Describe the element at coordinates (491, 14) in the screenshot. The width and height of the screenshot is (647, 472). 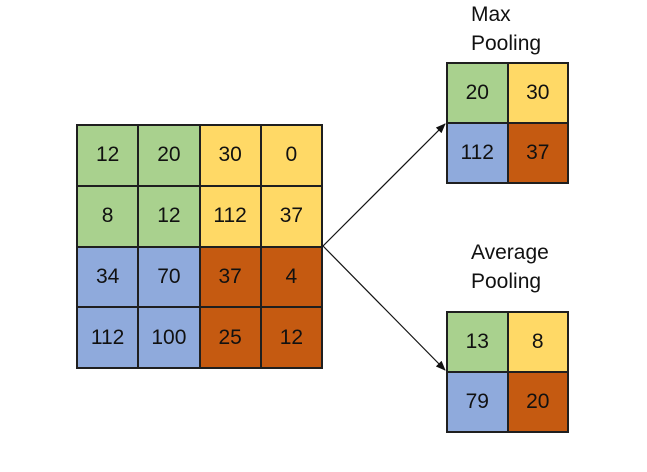
I see `max-pooling-label-line1: Max` at that location.